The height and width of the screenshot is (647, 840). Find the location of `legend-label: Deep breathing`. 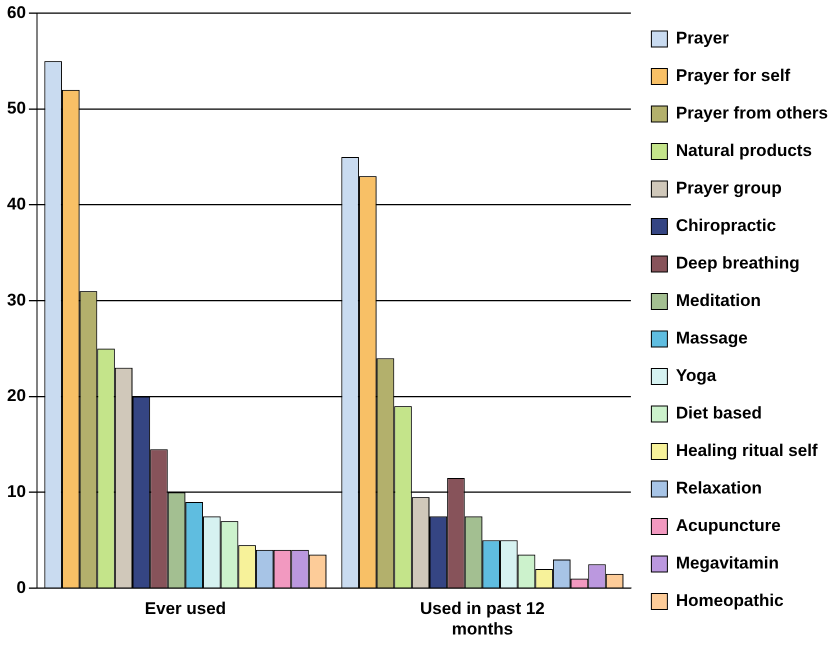

legend-label: Deep breathing is located at coordinates (738, 263).